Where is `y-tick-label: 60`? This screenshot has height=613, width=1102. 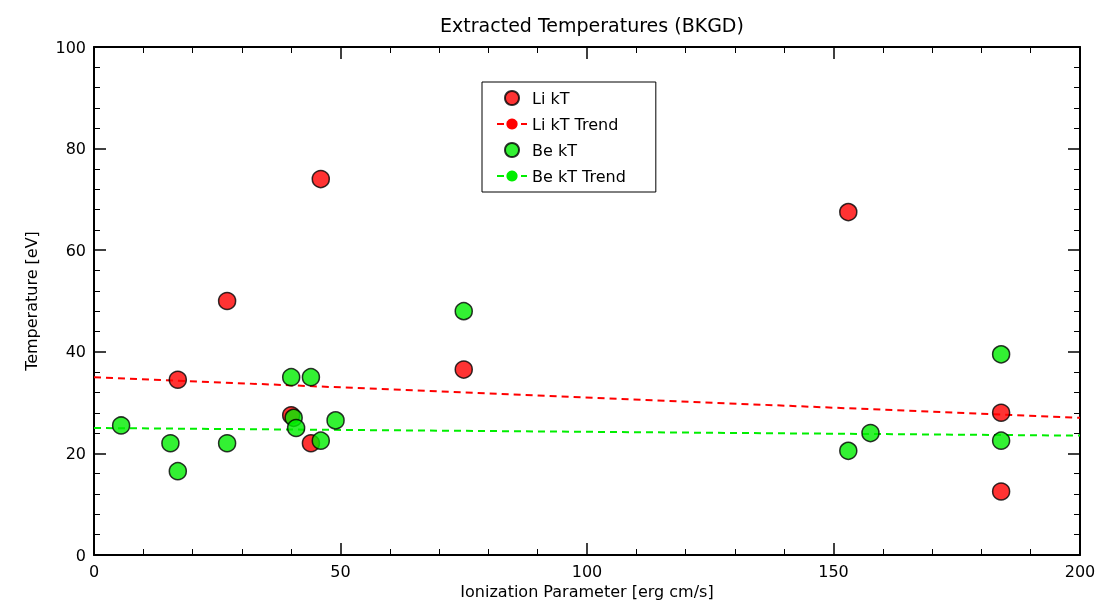
y-tick-label: 60 is located at coordinates (75, 250).